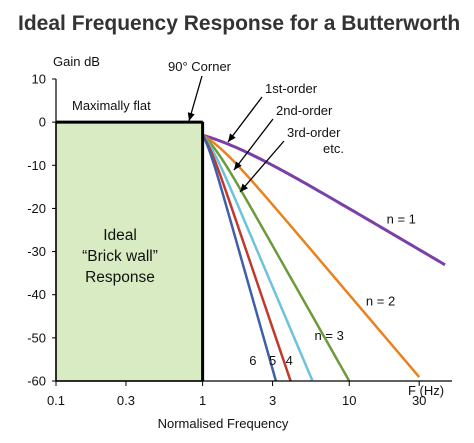 Image resolution: width=474 pixels, height=443 pixels. Describe the element at coordinates (244, 187) in the screenshot. I see `order-arrow-3rd-head` at that location.